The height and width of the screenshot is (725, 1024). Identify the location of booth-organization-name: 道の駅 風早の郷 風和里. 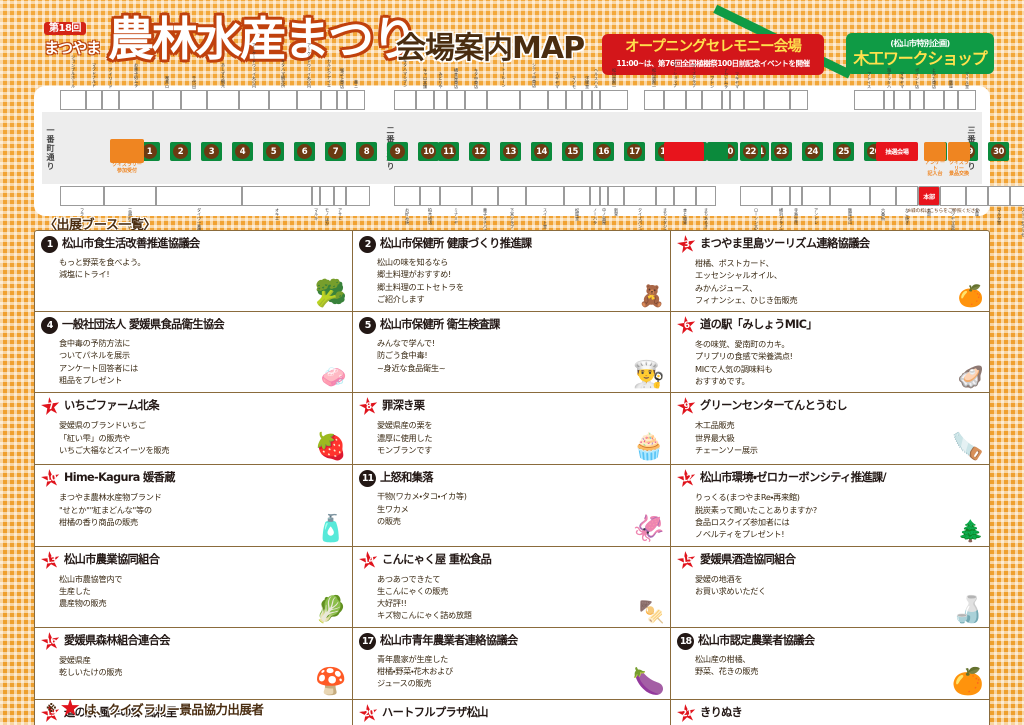
(120, 712).